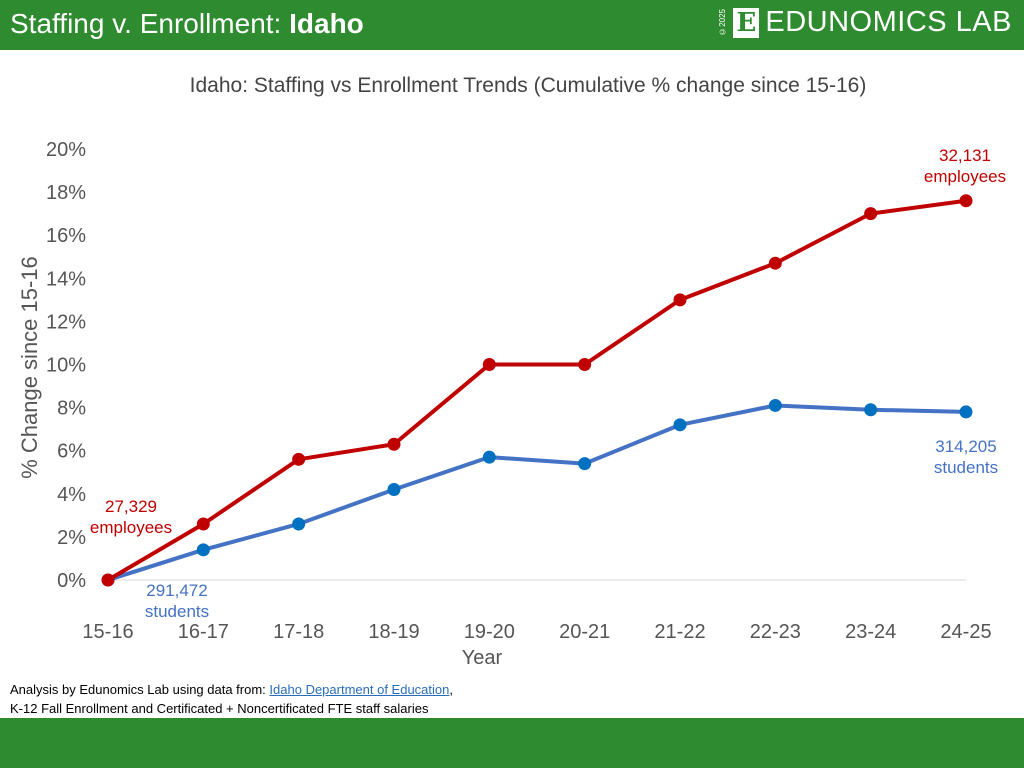 This screenshot has height=768, width=1024. Describe the element at coordinates (451, 689) in the screenshot. I see `source-suffix: ,` at that location.